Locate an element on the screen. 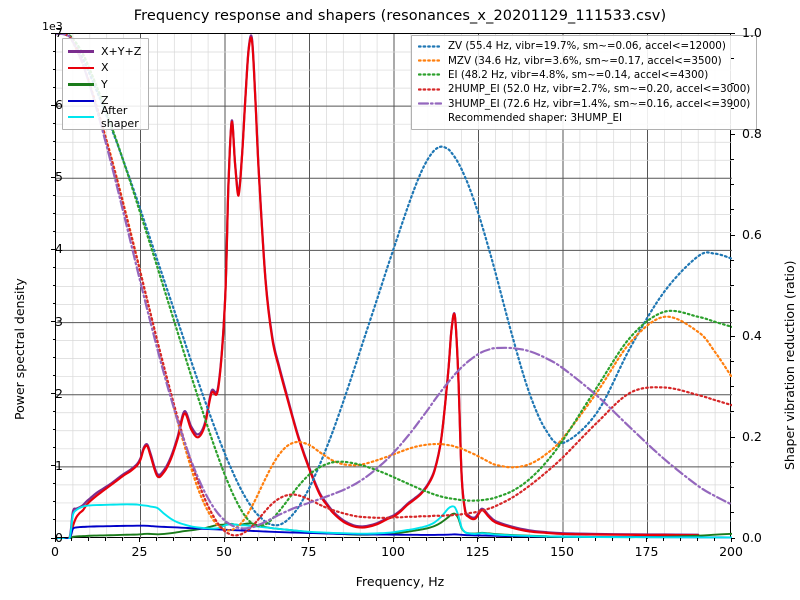 The height and width of the screenshot is (600, 800). legend-item-label: After shaper is located at coordinates (120, 117).